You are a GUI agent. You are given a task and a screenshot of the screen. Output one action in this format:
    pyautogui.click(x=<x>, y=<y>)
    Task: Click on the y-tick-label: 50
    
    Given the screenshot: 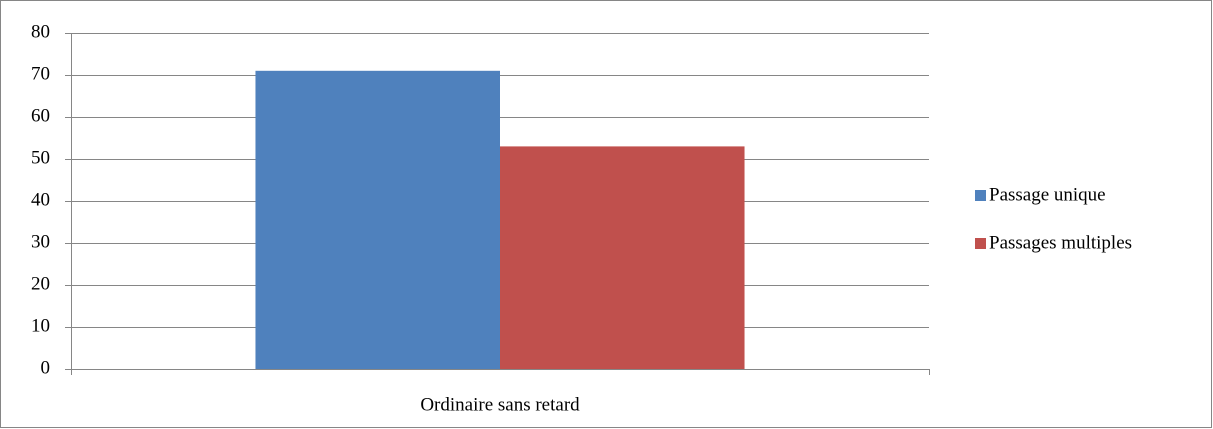 What is the action you would take?
    pyautogui.click(x=40, y=157)
    